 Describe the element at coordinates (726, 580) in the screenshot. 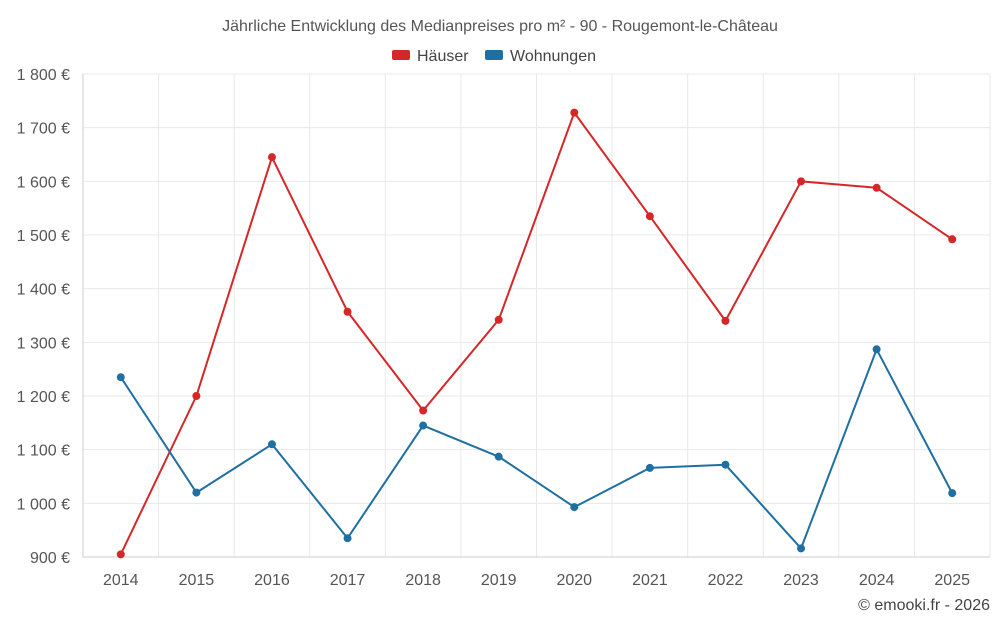

I see `x-tick-label: 2022` at that location.